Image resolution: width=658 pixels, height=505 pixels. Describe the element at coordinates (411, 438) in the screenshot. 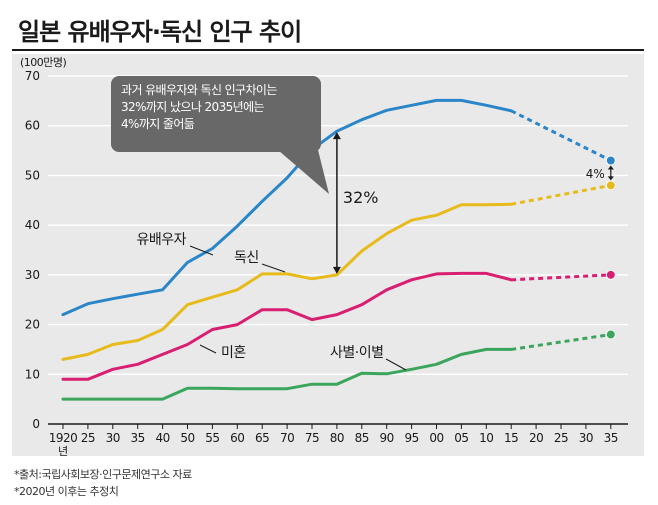

I see `x-tick-label: 95` at that location.